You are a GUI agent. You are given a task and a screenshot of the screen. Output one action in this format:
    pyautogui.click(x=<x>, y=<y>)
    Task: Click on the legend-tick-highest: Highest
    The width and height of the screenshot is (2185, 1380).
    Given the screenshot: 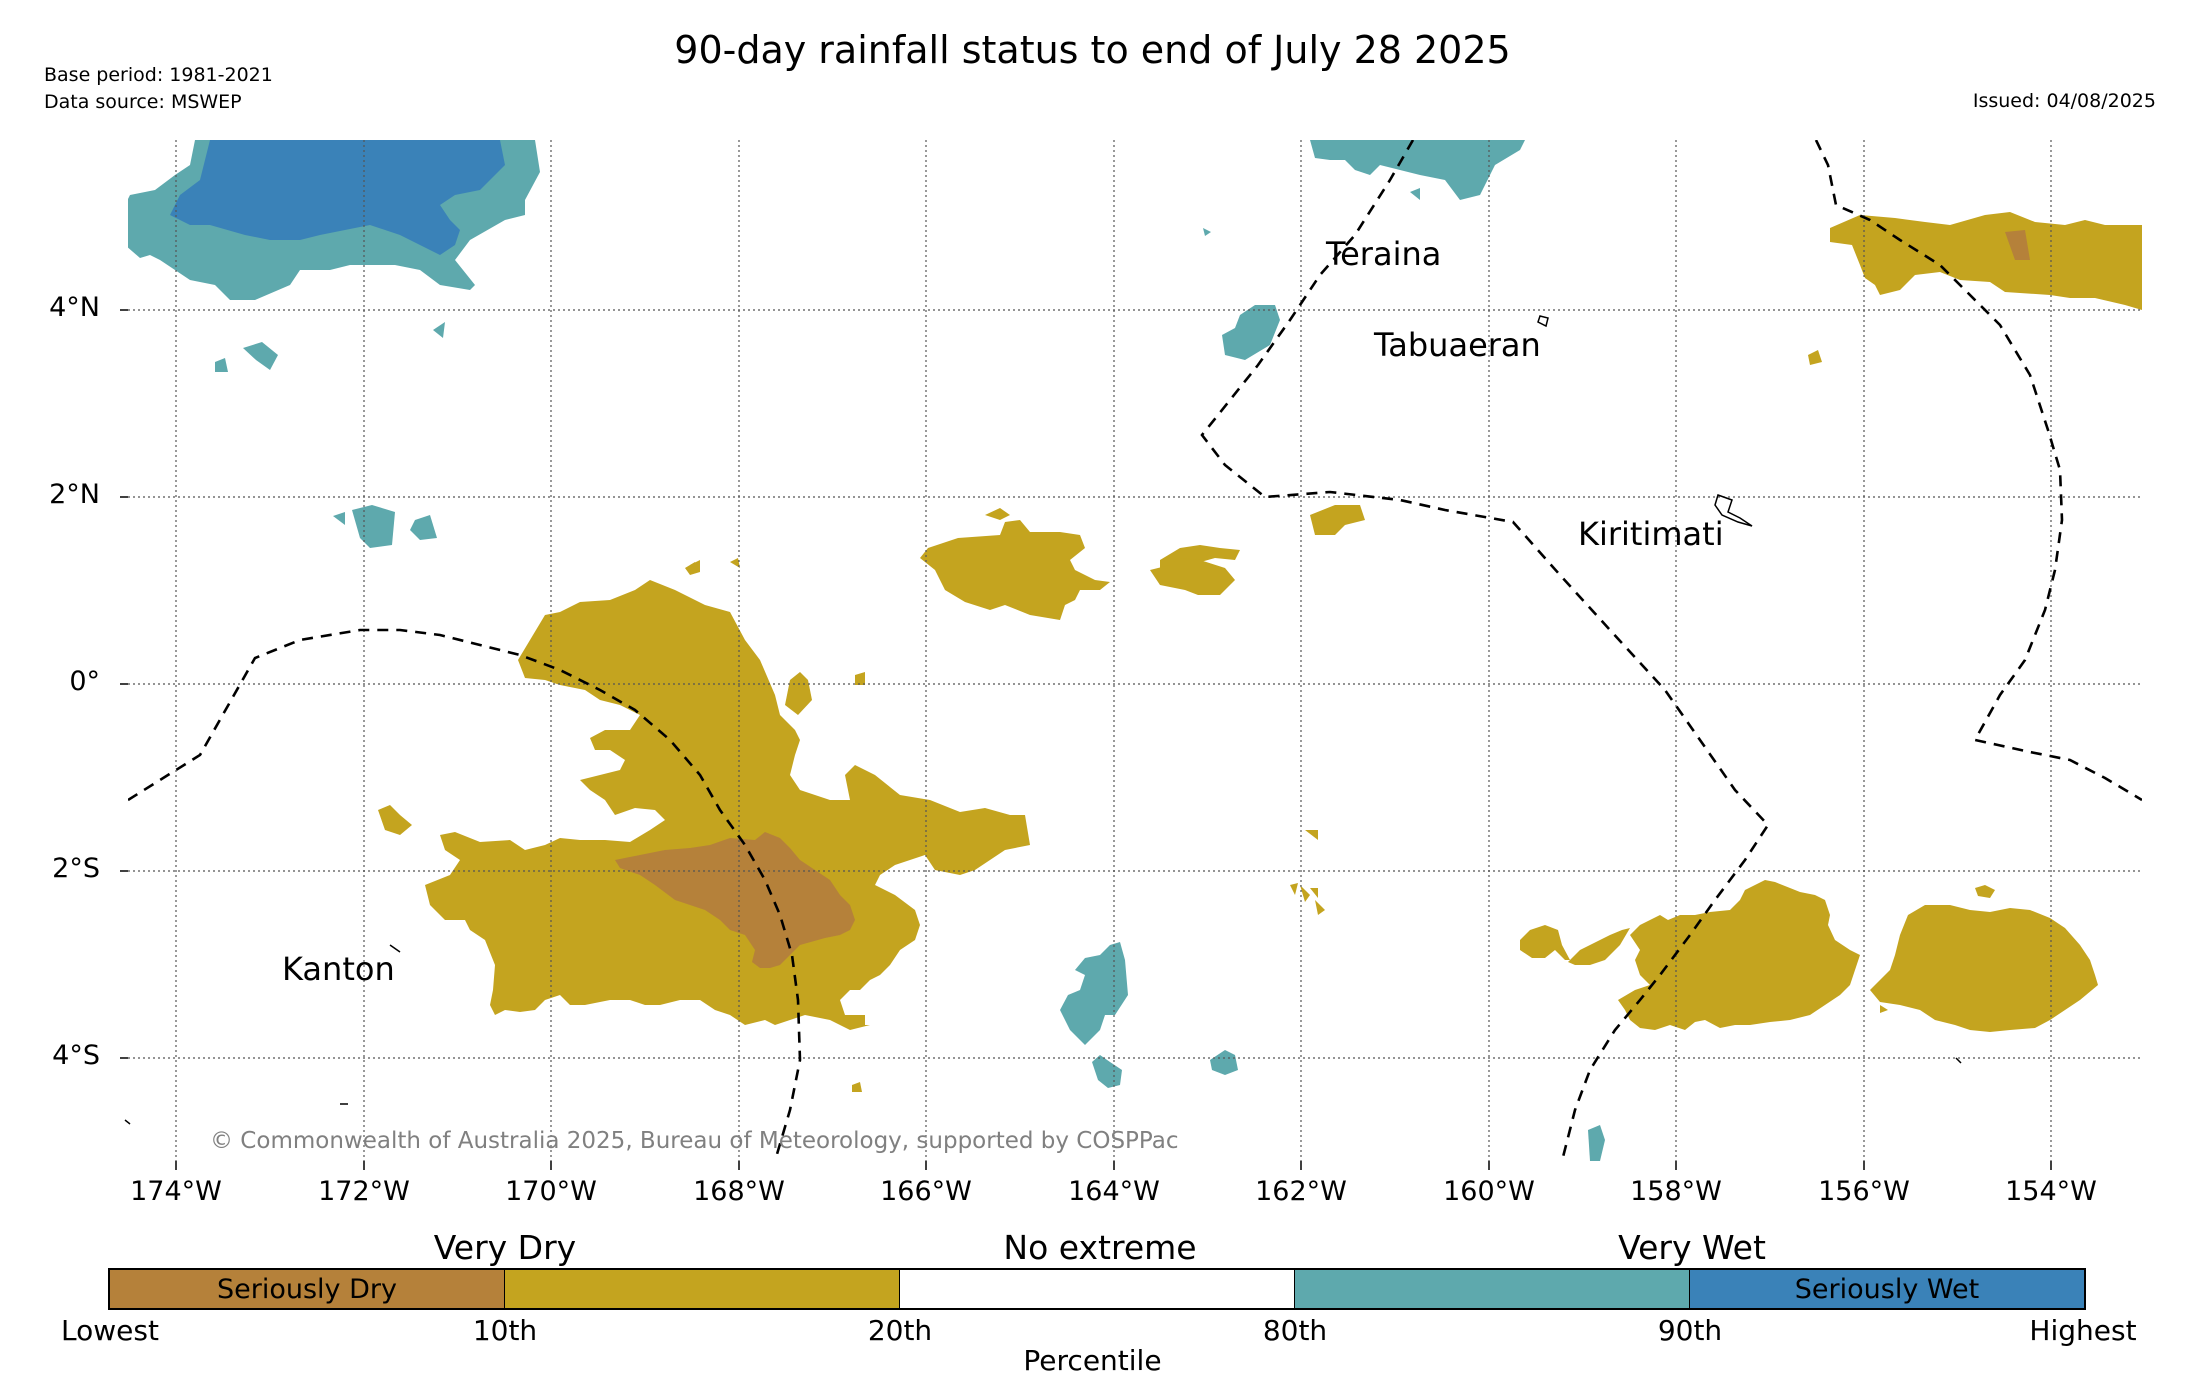 What is the action you would take?
    pyautogui.click(x=2083, y=1330)
    